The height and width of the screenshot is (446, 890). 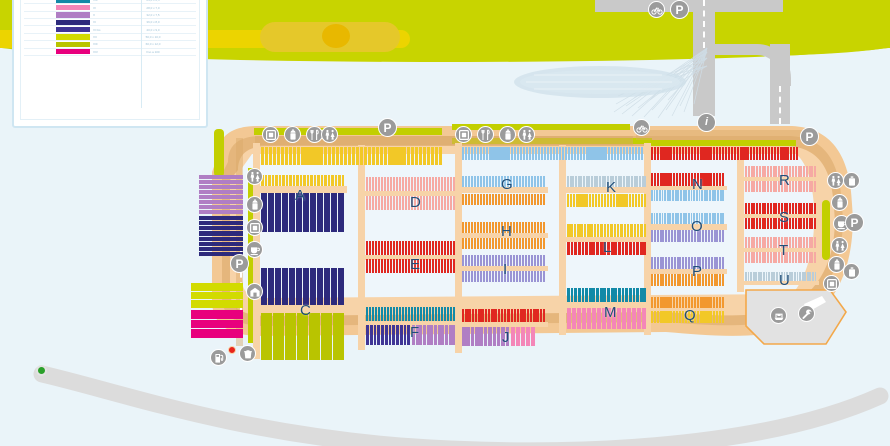 What do you see at coordinates (303, 286) in the screenshot?
I see `berth-group-C-navy` at bounding box center [303, 286].